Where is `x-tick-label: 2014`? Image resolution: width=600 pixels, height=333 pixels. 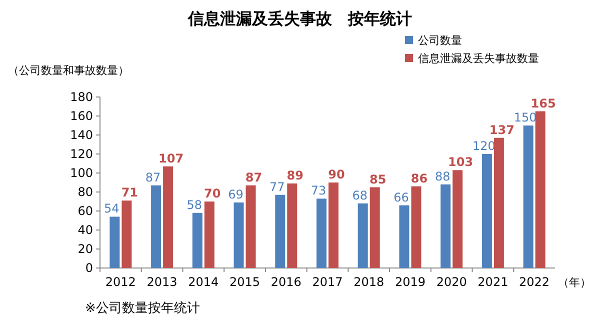 x-tick-label: 2014 is located at coordinates (203, 282).